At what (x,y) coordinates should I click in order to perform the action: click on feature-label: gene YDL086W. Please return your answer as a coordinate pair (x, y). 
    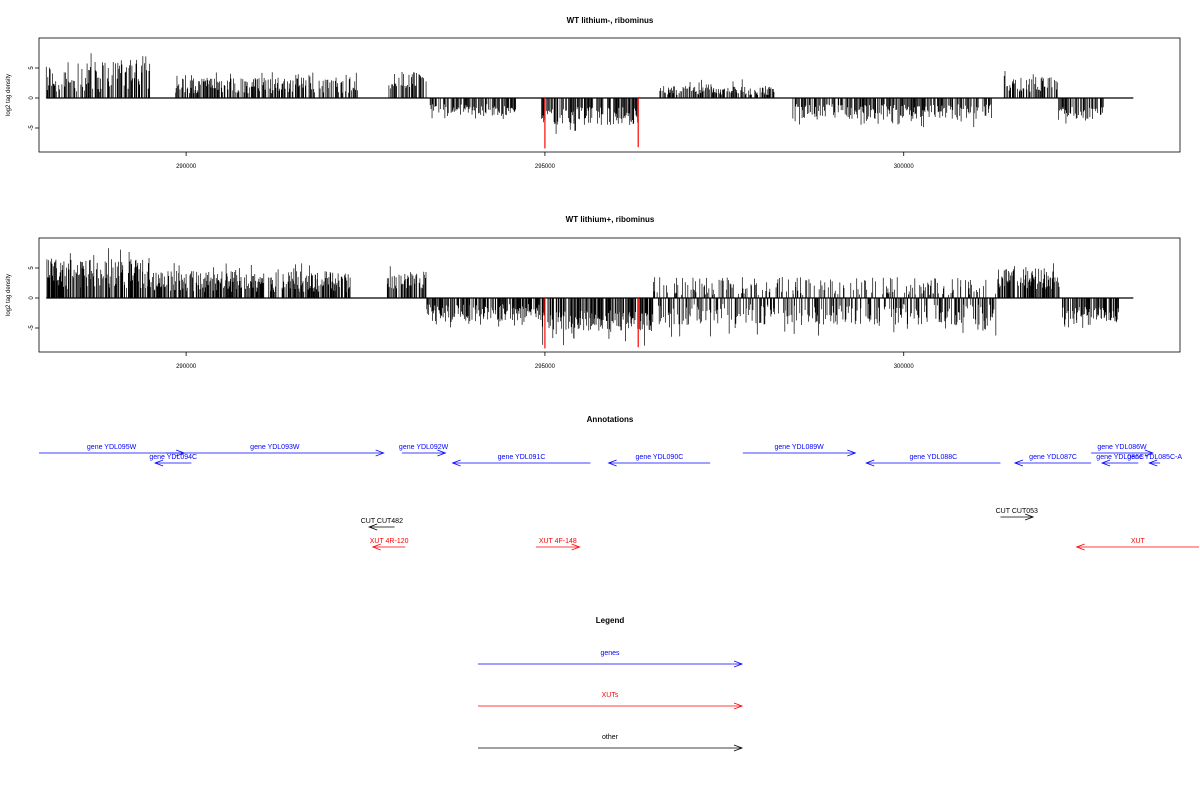
    Looking at the image, I should click on (1122, 447).